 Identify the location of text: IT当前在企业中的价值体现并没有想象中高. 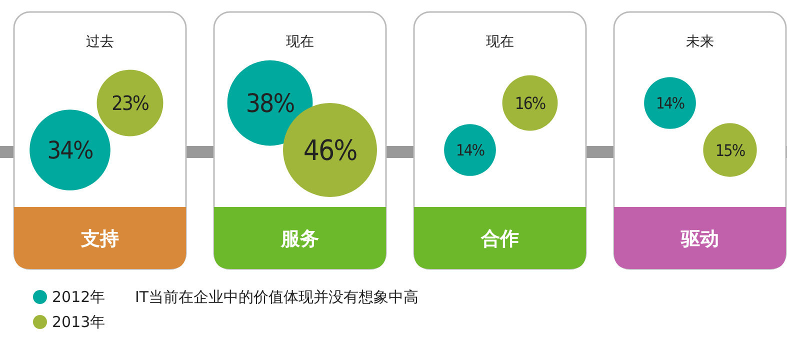
(277, 297).